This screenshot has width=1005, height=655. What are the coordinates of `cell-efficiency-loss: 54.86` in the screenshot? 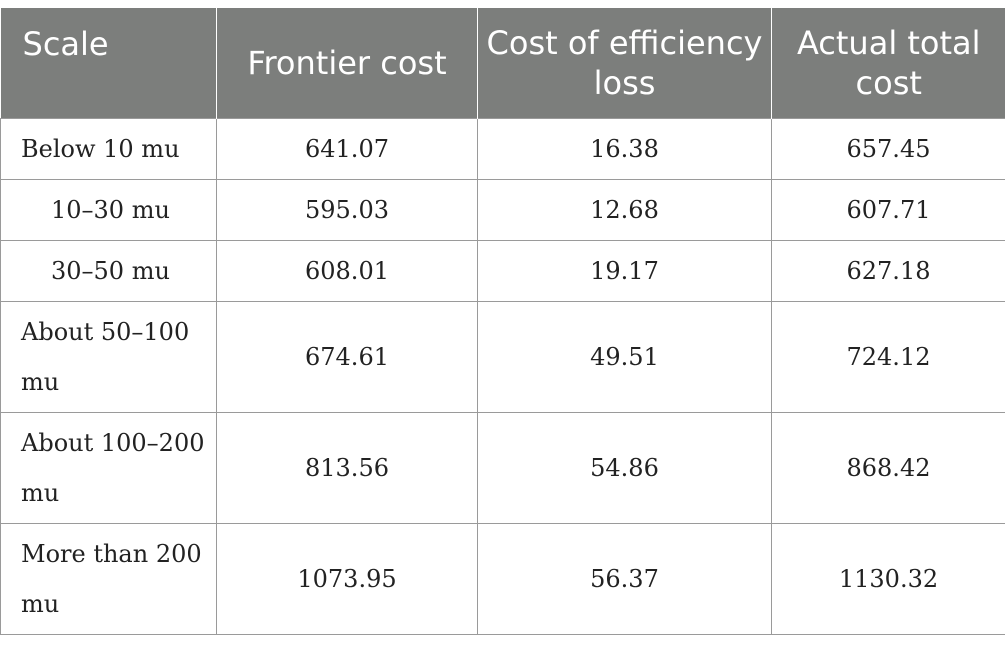 It's located at (624, 467).